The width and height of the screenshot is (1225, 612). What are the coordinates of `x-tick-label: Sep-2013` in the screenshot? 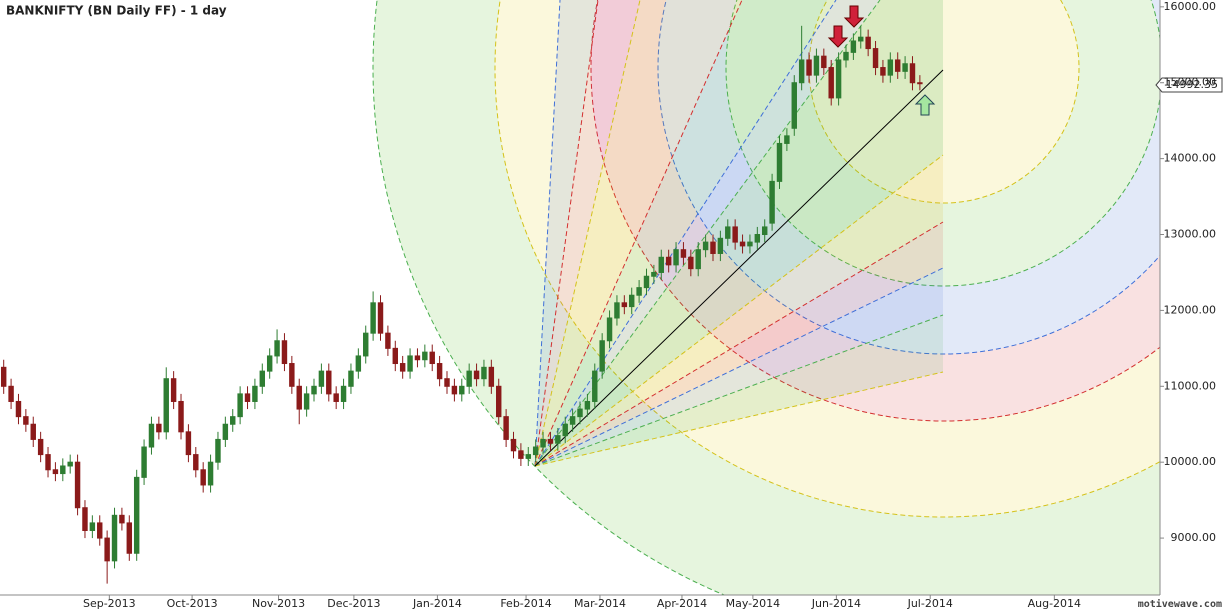 It's located at (109, 603).